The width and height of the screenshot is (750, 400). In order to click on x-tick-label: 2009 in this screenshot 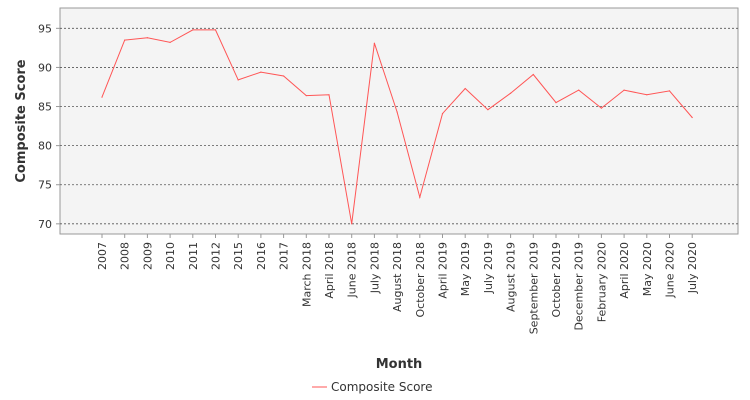, I will do `click(147, 256)`.